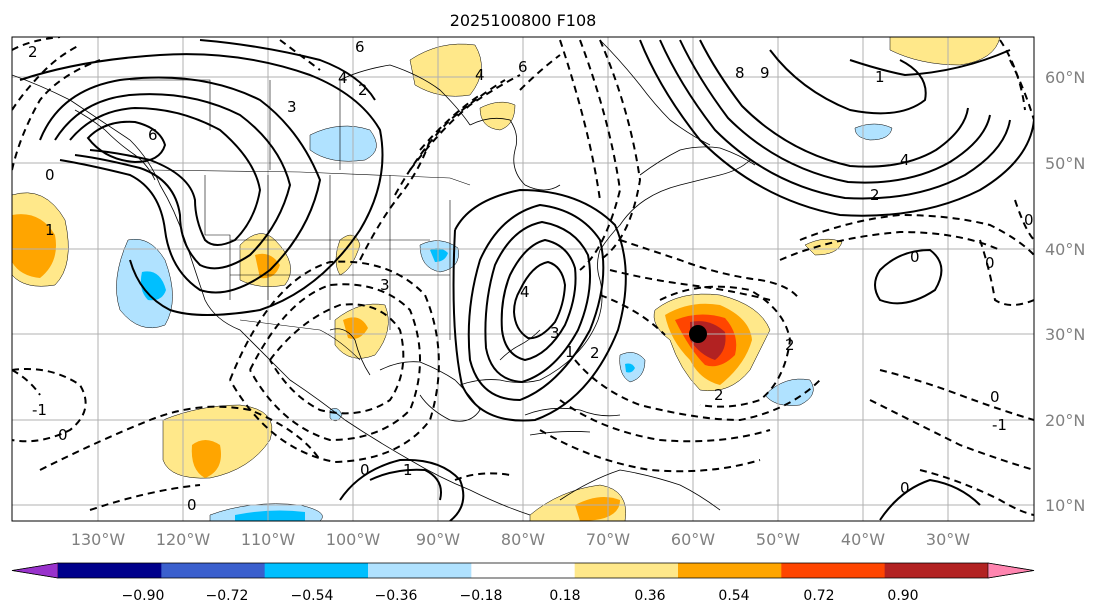  What do you see at coordinates (902, 596) in the screenshot?
I see `colorbar-tick-label: 0.90` at bounding box center [902, 596].